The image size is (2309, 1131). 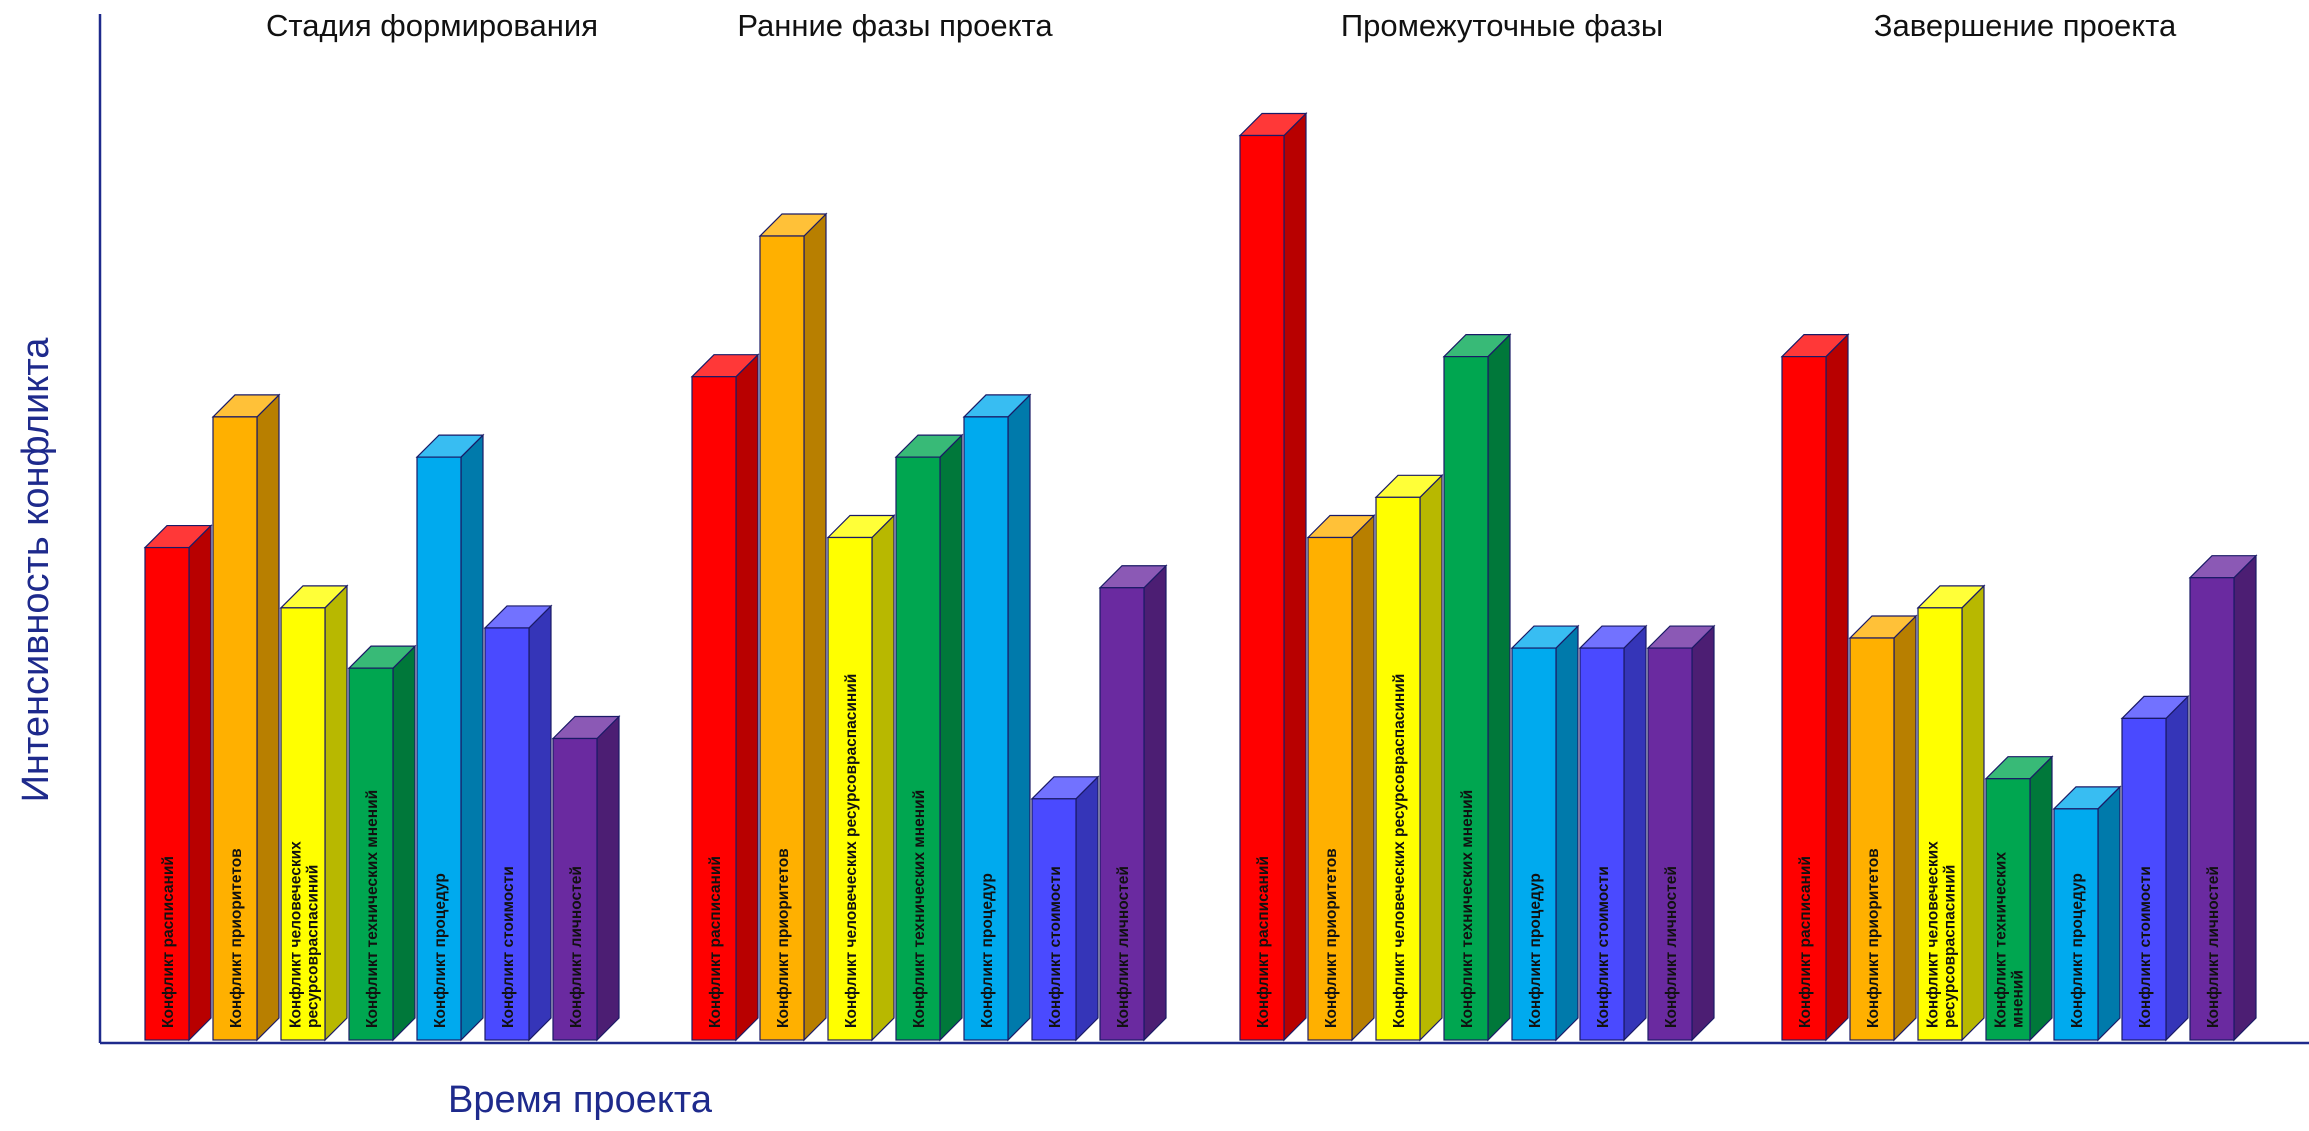 I want to click on bar-label: Конфликт человеческихресурсовраспасиний, so click(x=305, y=934).